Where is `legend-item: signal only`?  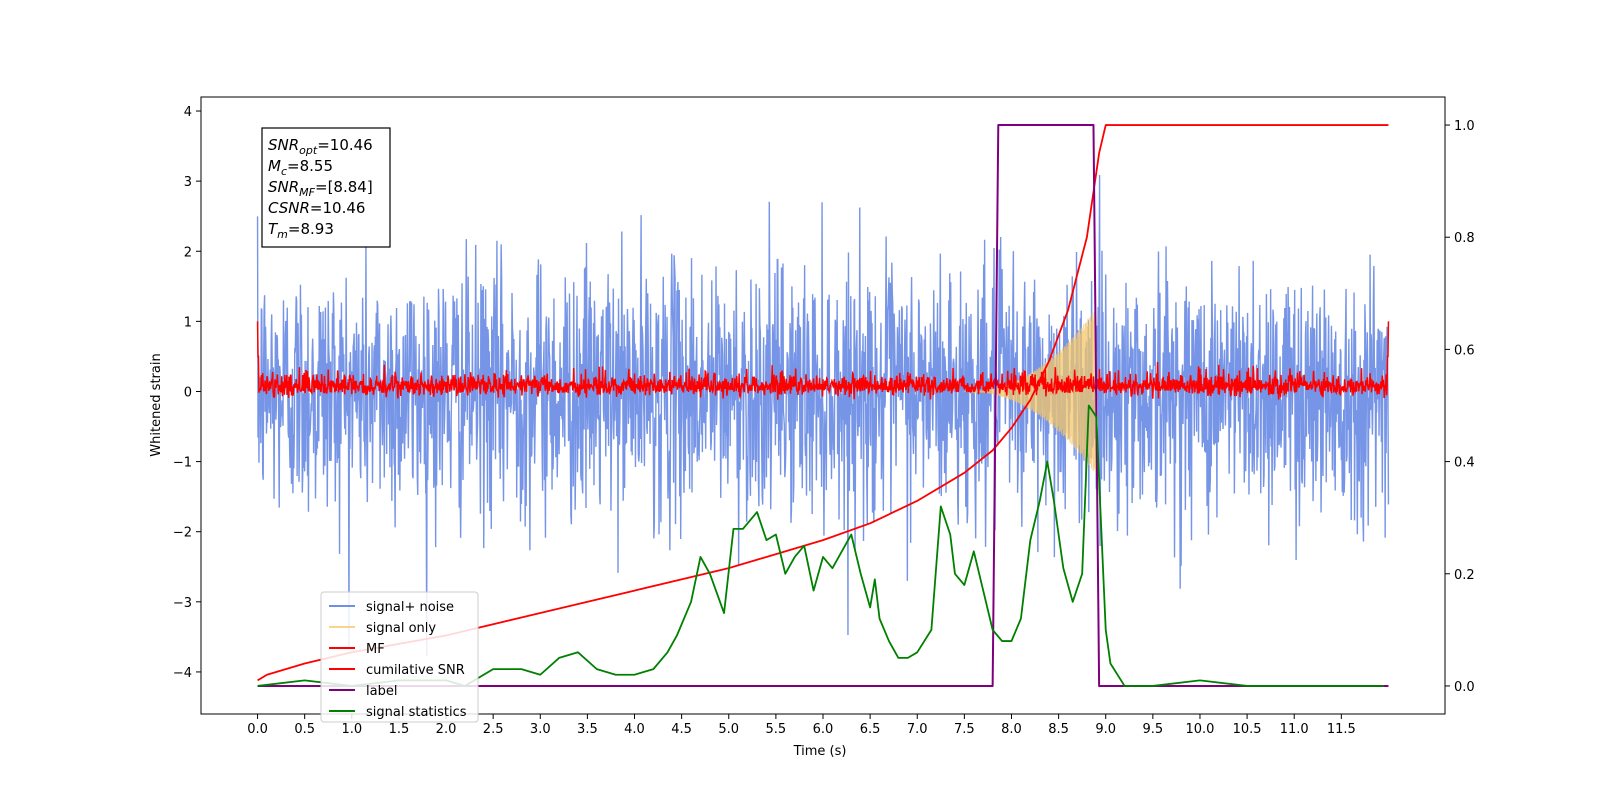 legend-item: signal only is located at coordinates (382, 628).